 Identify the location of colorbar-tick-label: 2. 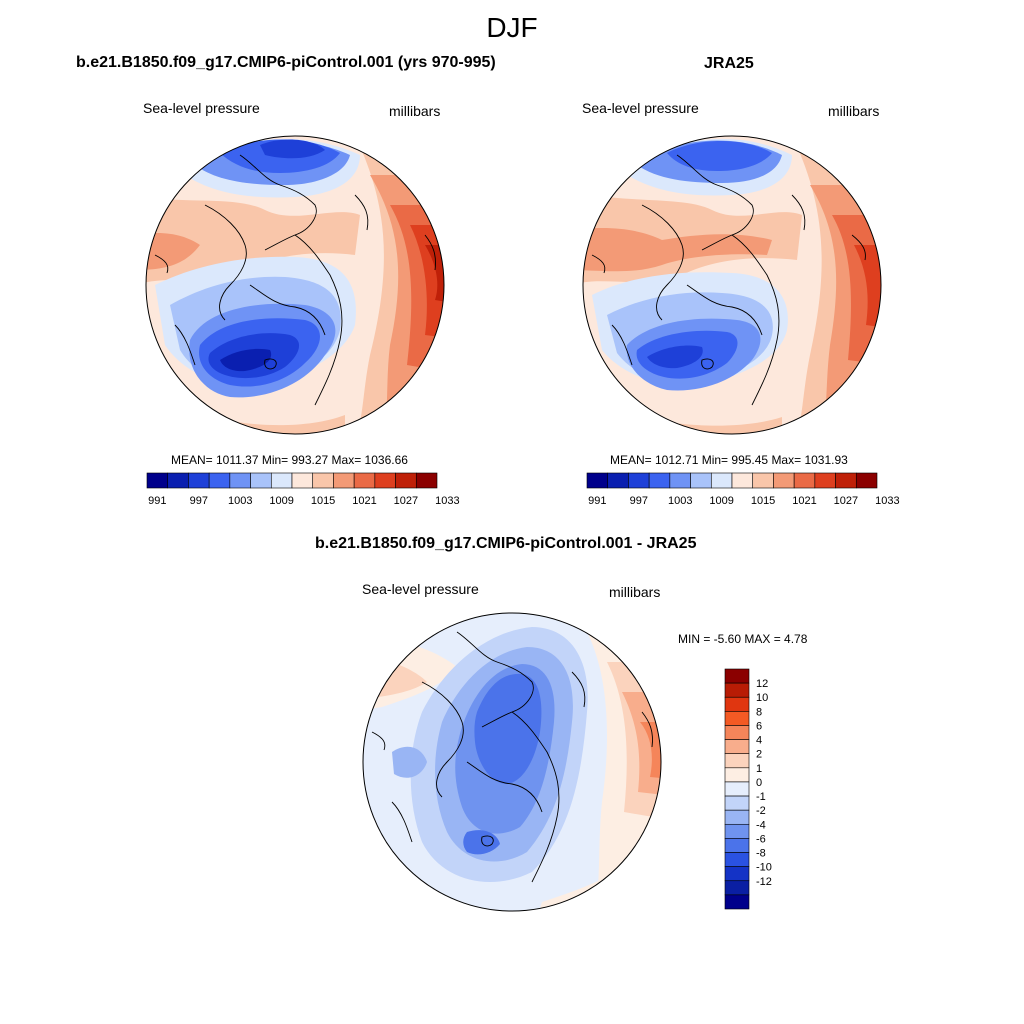
(759, 755).